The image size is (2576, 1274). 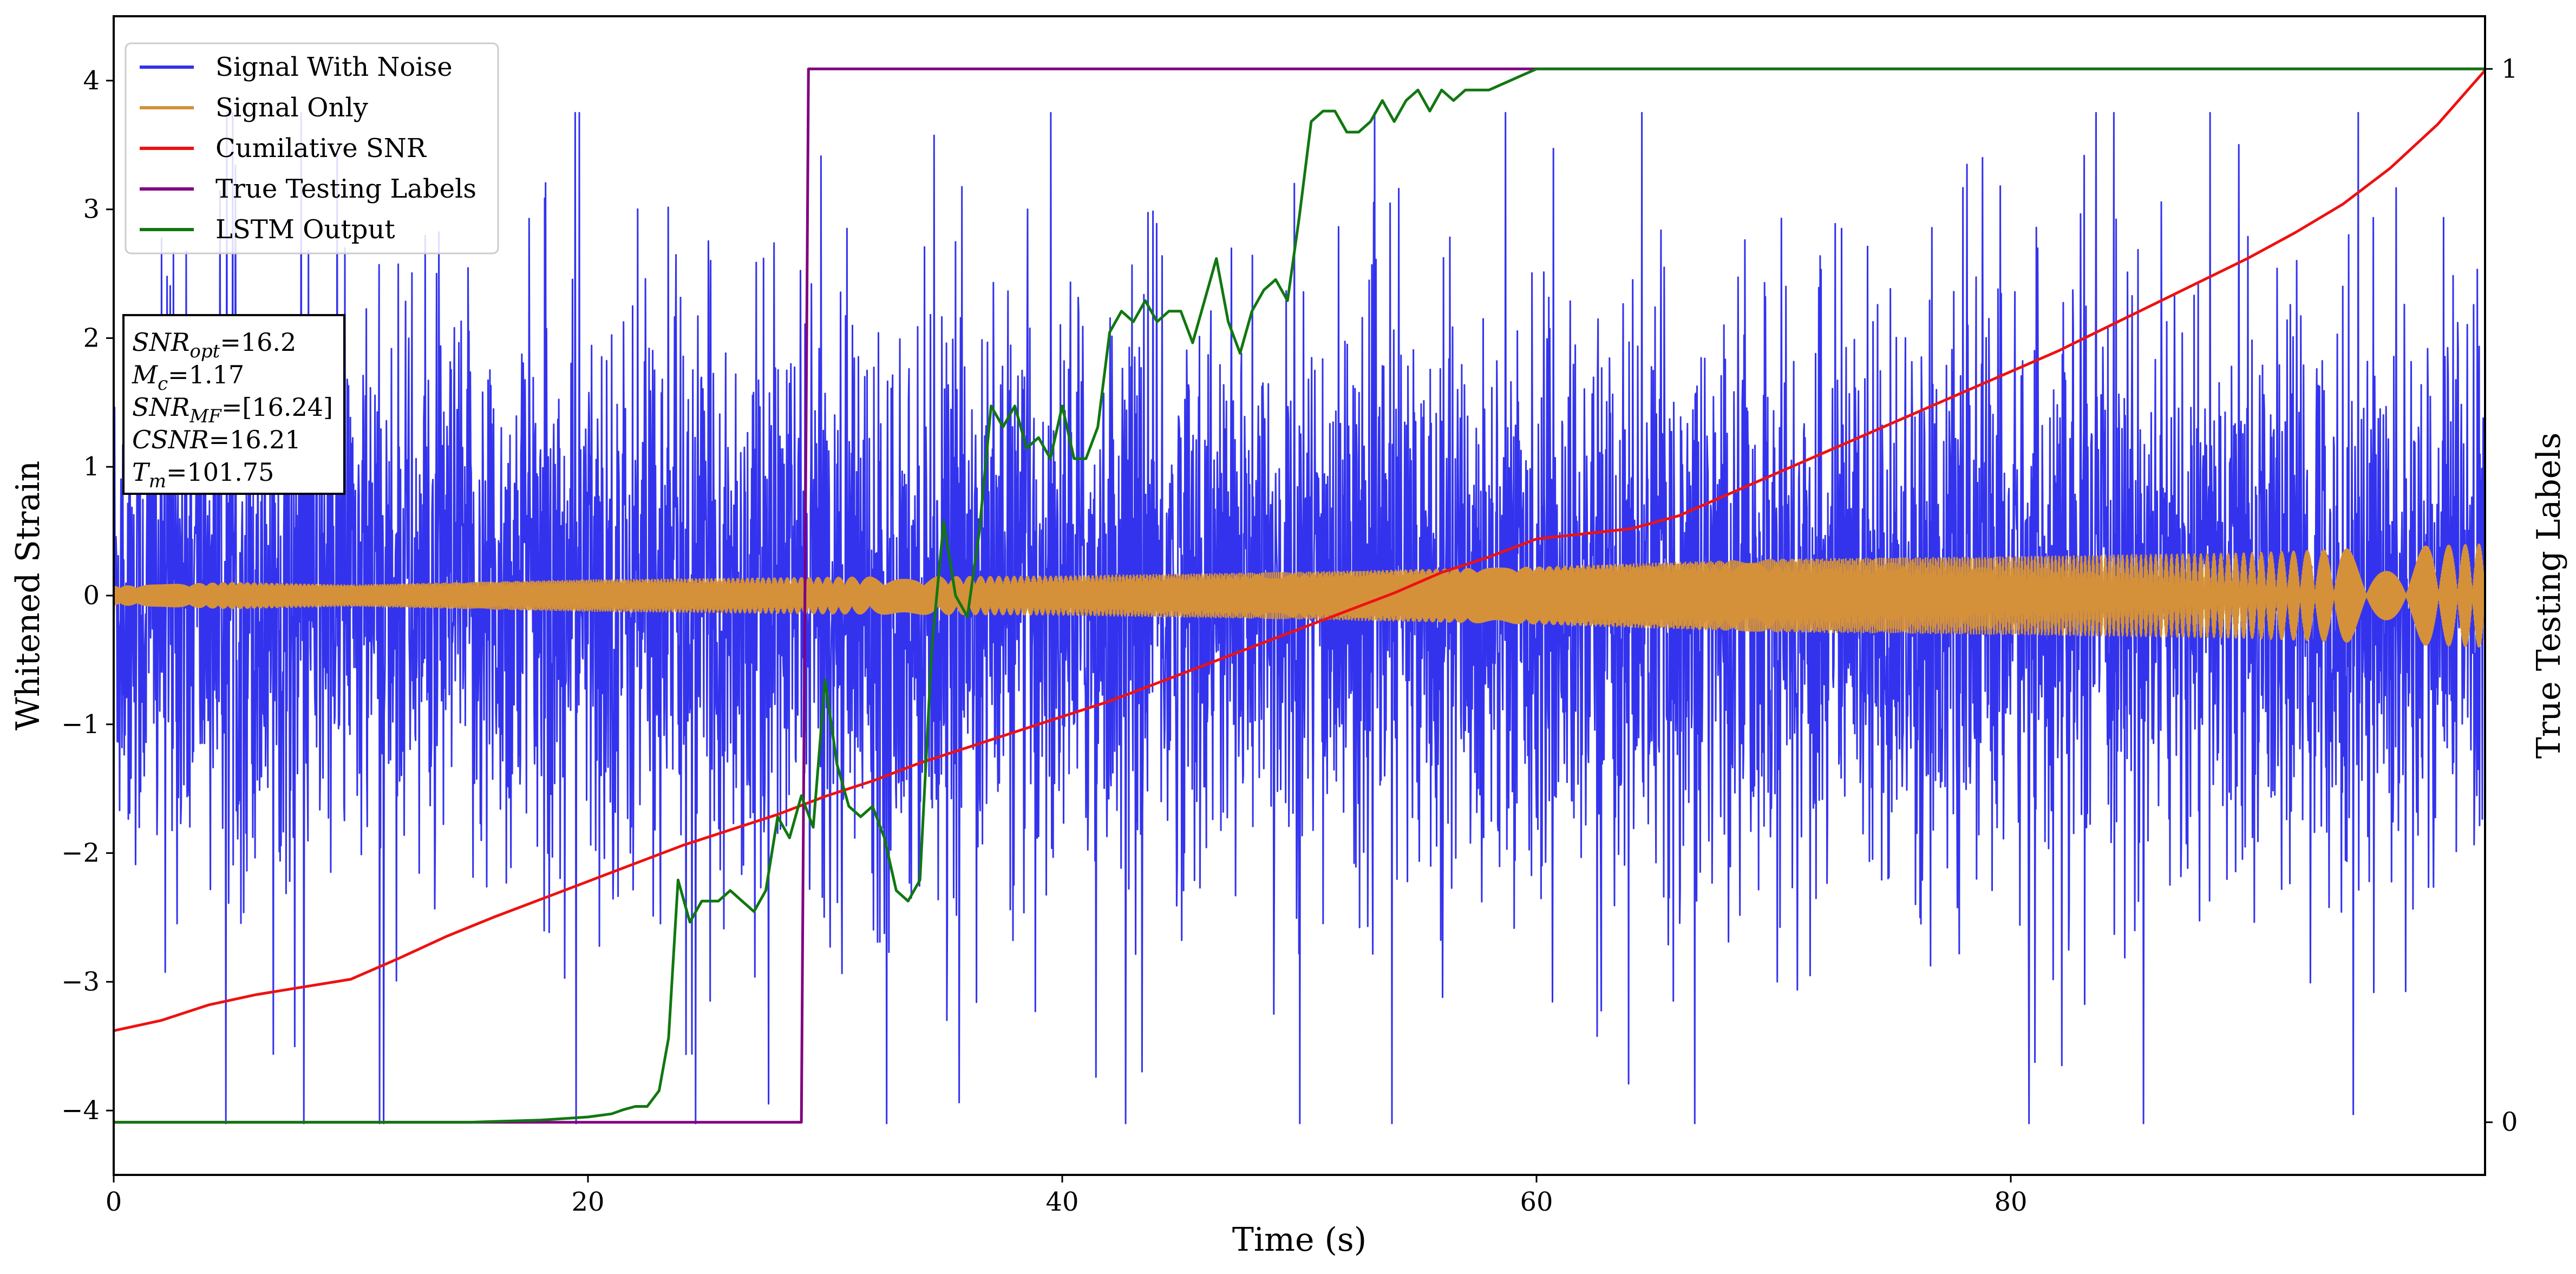 I want to click on signal-only-series, so click(x=1300, y=595).